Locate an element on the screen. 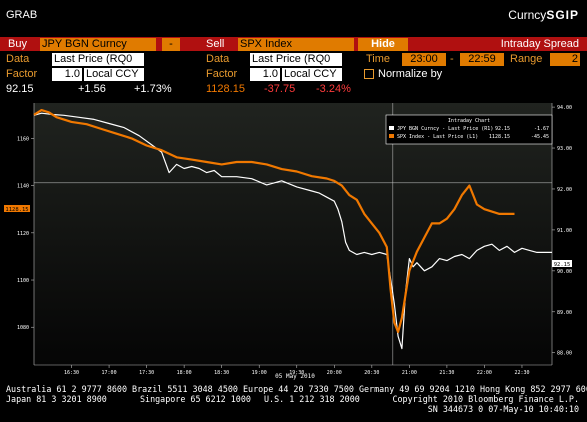 The width and height of the screenshot is (587, 422). y-right-tick-label: 91.00 is located at coordinates (564, 231).